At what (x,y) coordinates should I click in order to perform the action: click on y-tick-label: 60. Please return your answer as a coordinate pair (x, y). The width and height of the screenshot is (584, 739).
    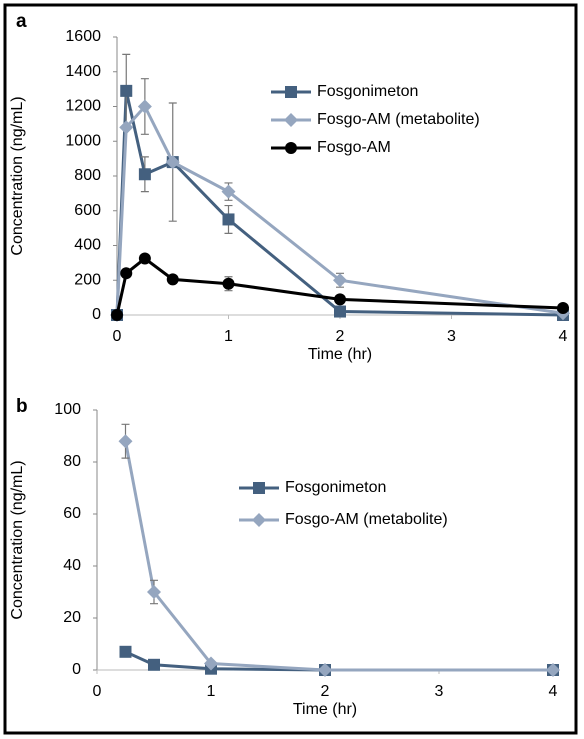
    Looking at the image, I should click on (72, 513).